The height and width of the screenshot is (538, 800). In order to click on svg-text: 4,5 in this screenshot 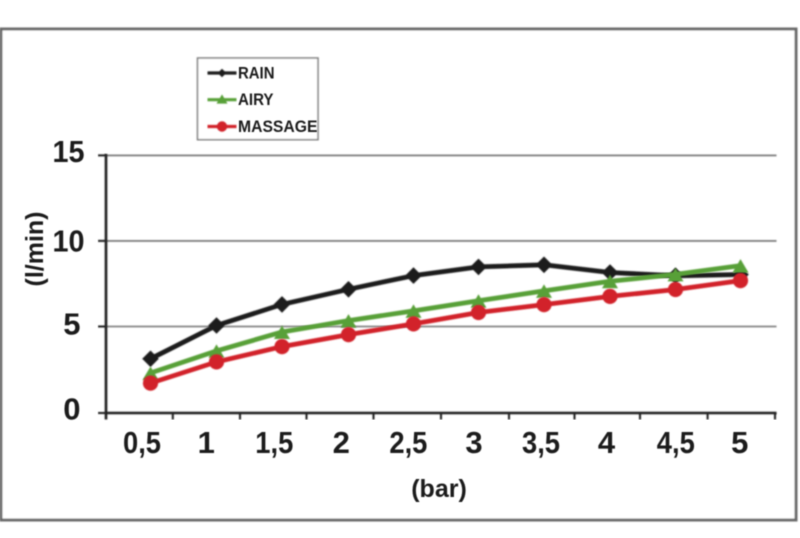, I will do `click(676, 442)`.